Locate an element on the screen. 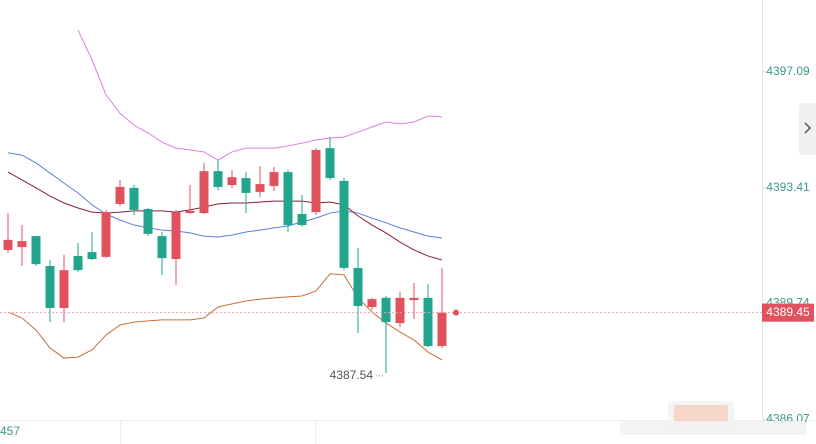  price-tag-label: 4389.45 is located at coordinates (788, 312).